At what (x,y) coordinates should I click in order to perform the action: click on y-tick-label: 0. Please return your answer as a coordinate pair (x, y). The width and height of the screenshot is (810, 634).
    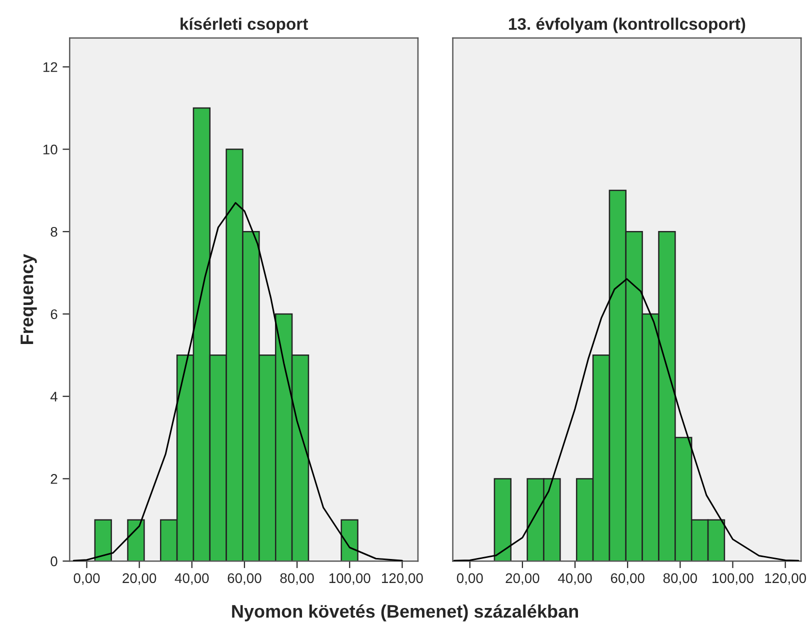
    Looking at the image, I should click on (54, 561).